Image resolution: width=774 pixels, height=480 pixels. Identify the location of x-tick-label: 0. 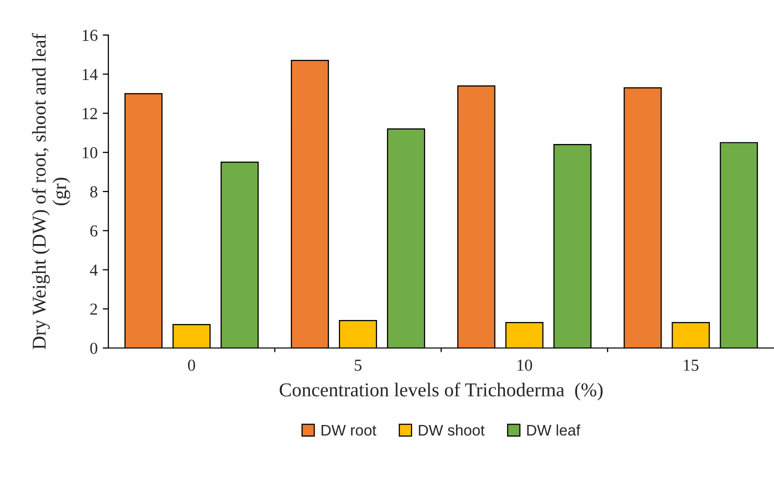
(192, 365).